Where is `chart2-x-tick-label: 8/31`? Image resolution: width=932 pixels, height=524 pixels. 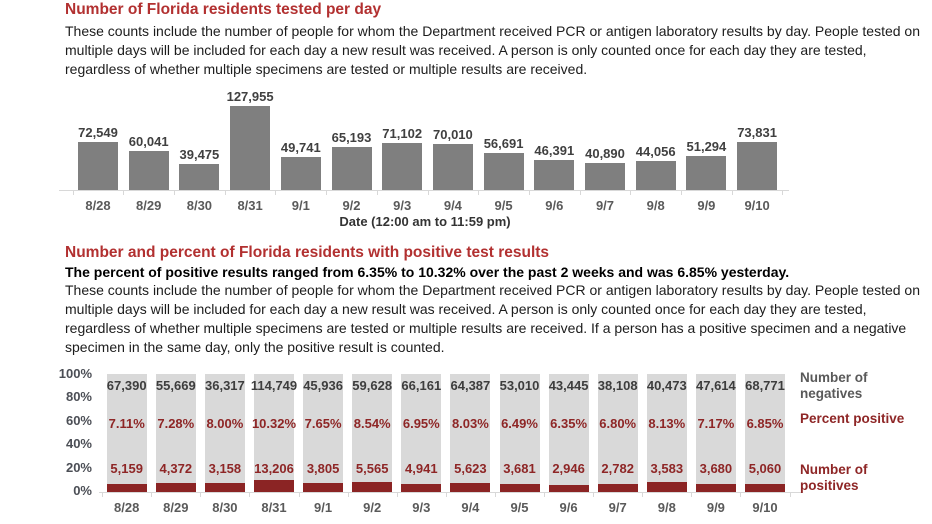
chart2-x-tick-label: 8/31 is located at coordinates (274, 507).